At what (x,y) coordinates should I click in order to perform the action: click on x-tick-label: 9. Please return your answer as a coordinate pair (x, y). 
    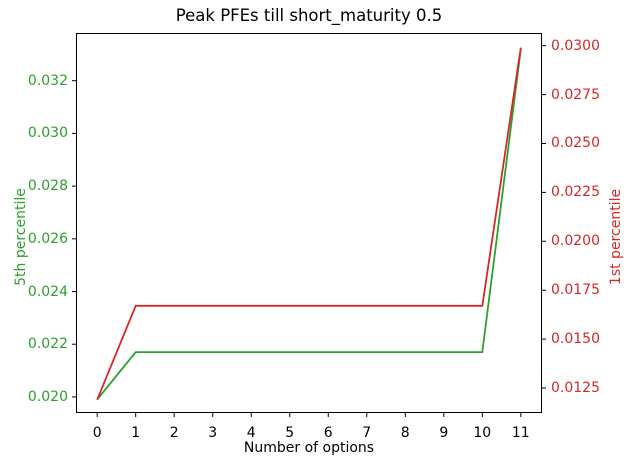
    Looking at the image, I should click on (444, 433).